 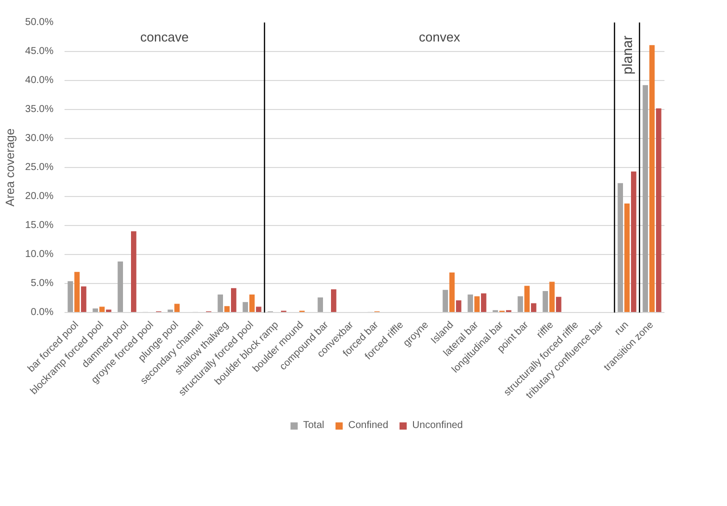 I want to click on y-tick-label: 10.0%, so click(x=39, y=254).